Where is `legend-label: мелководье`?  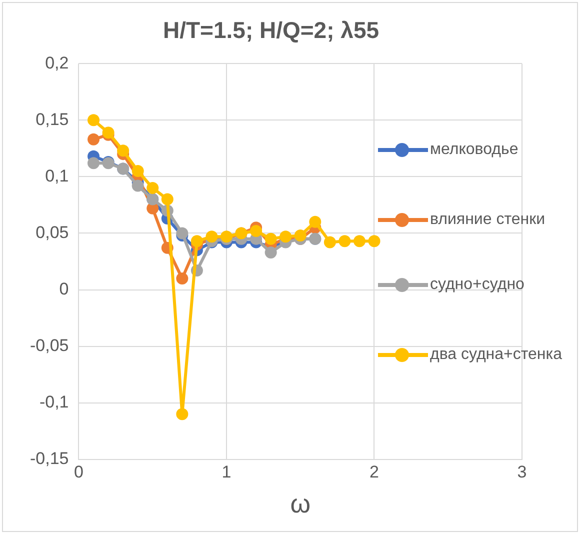
legend-label: мелководье is located at coordinates (474, 149).